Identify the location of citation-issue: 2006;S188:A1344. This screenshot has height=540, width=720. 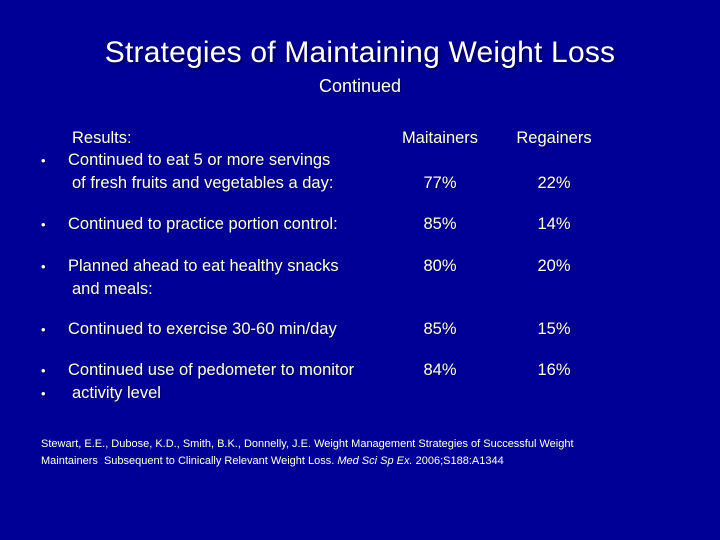
(458, 461).